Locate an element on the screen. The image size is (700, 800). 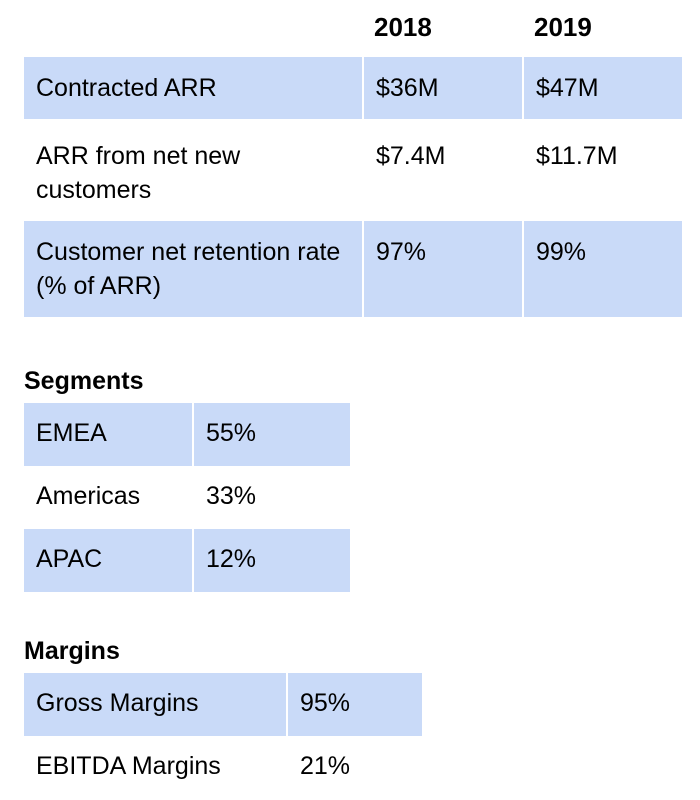
metric-value-2018: $36M is located at coordinates (442, 88).